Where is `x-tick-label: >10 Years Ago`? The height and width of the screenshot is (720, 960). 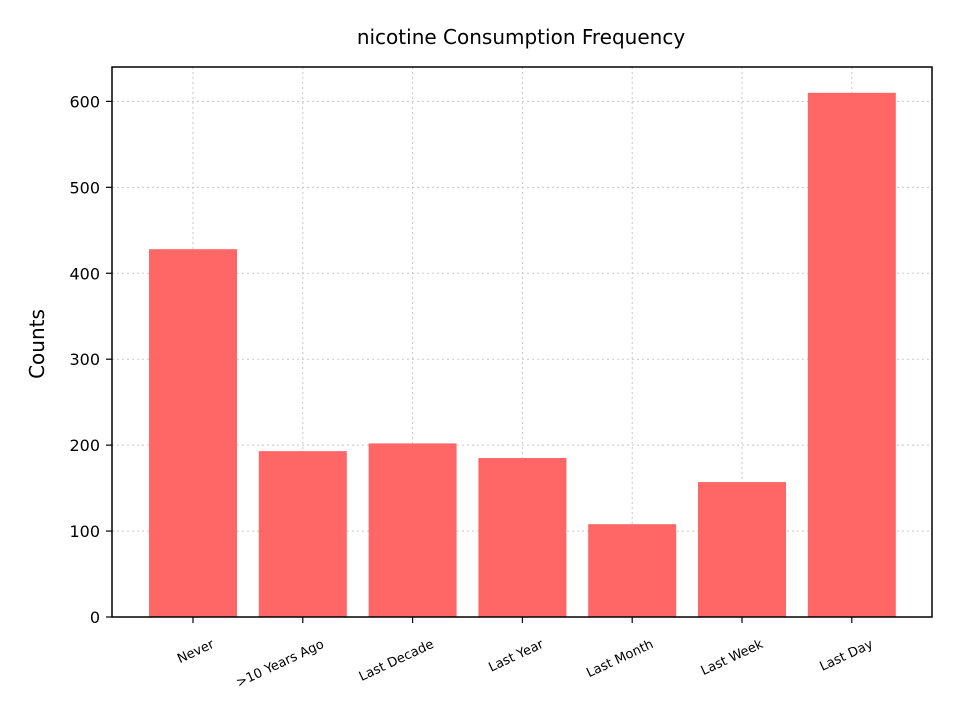
x-tick-label: >10 Years Ago is located at coordinates (280, 664).